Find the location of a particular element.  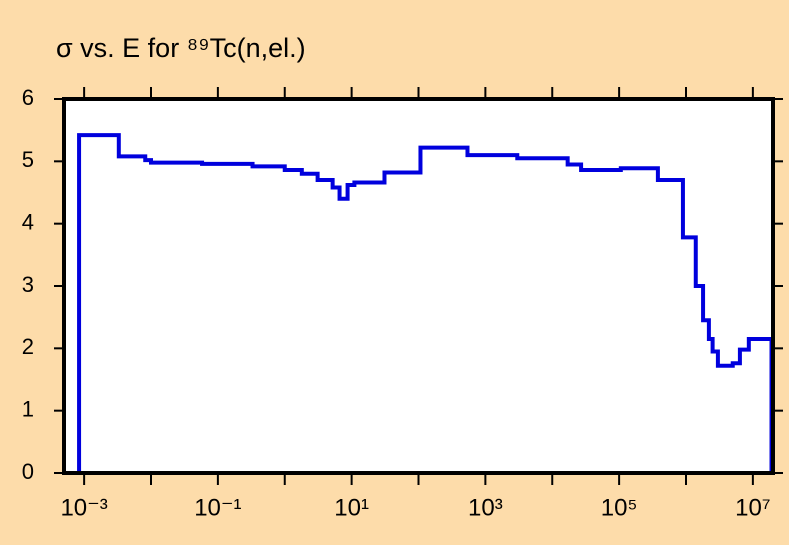

chart-title: σ vs. E for ⁸⁹Tc(n,el.) is located at coordinates (181, 48).